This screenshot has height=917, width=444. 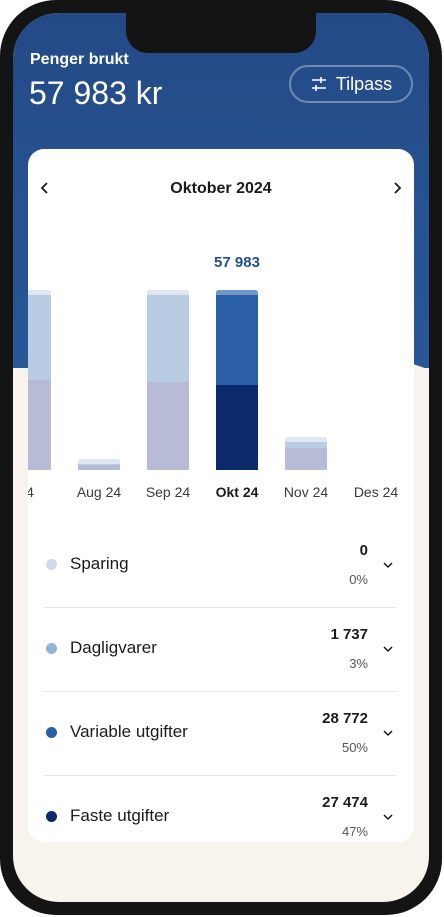 I want to click on category-name: Faste utgifter, so click(x=120, y=815).